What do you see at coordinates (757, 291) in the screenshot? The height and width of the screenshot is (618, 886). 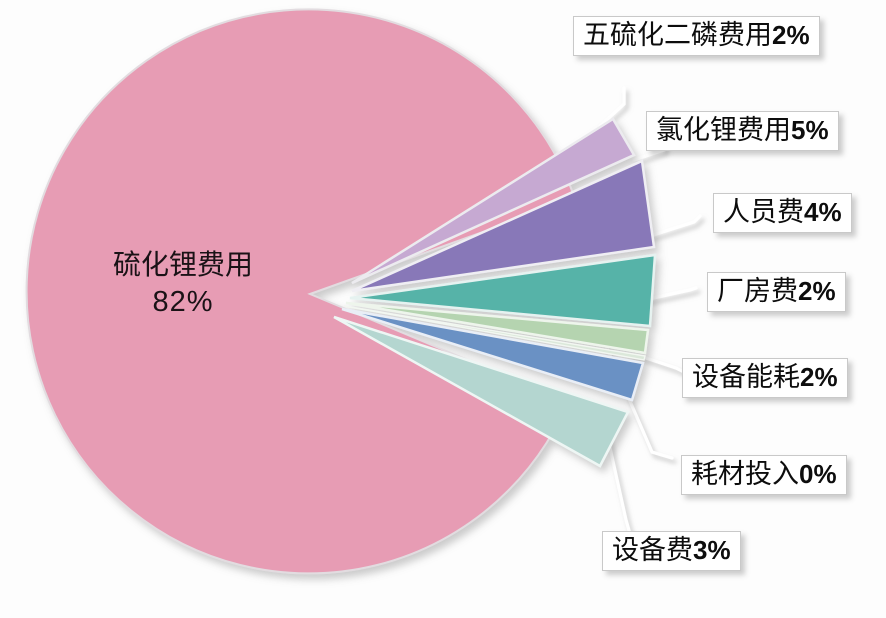 I see `callout-label-name: 厂房费` at bounding box center [757, 291].